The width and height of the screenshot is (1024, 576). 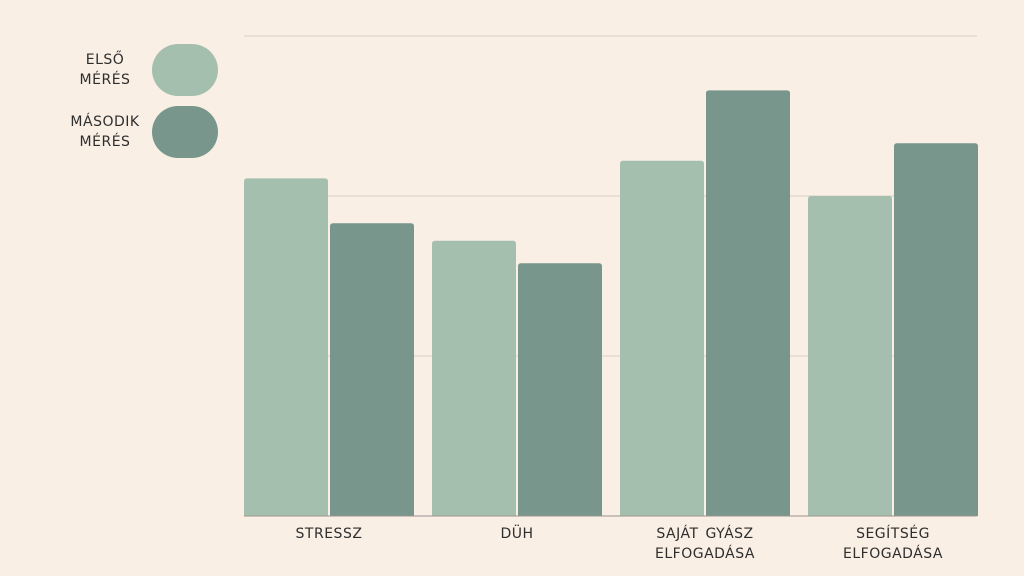 What do you see at coordinates (105, 132) in the screenshot?
I see `legend-label: MÁSODIK MÉRÉS` at bounding box center [105, 132].